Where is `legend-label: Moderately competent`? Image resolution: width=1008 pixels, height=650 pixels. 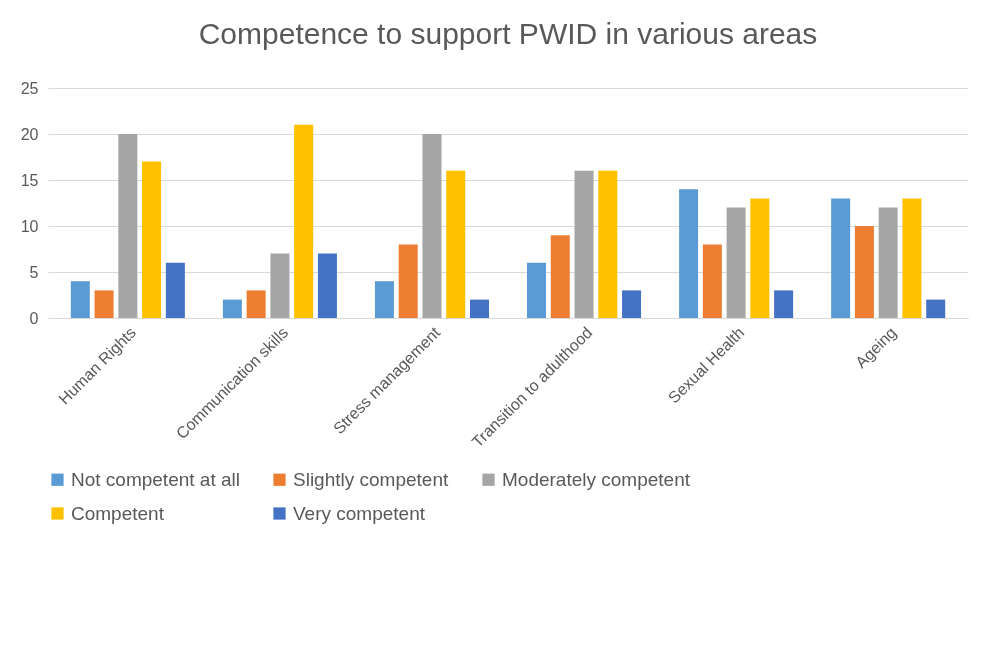
legend-label: Moderately competent is located at coordinates (596, 479).